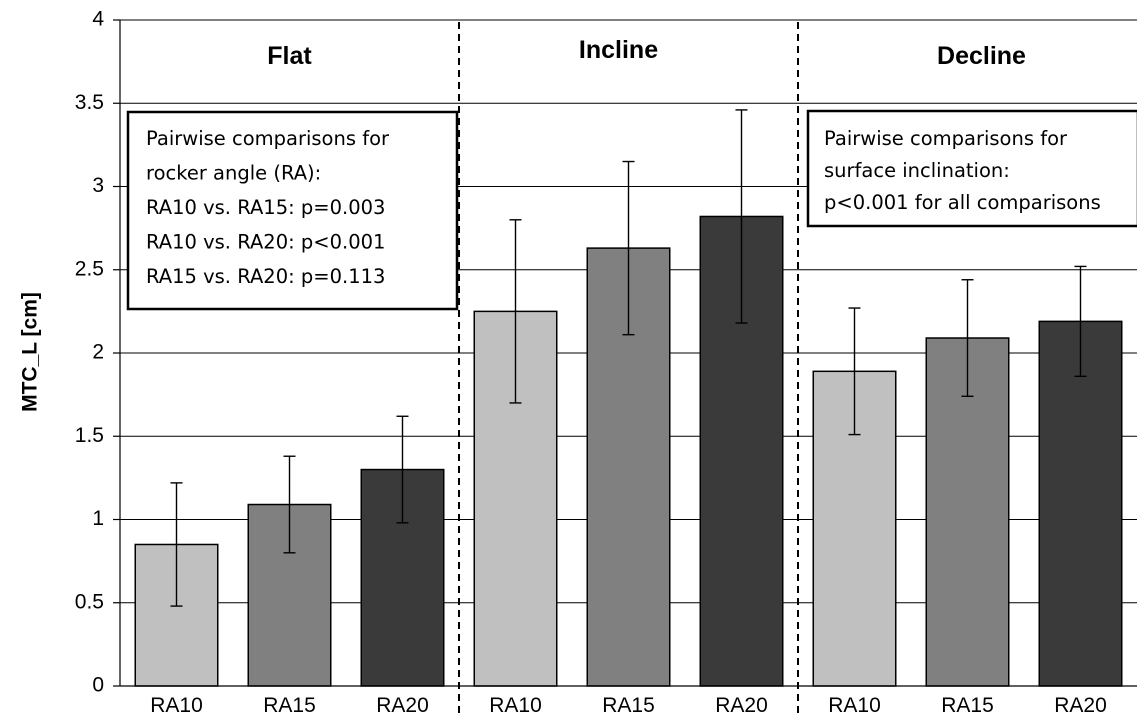  Describe the element at coordinates (30, 352) in the screenshot. I see `y-axis-title: MTC_L [cm]` at that location.